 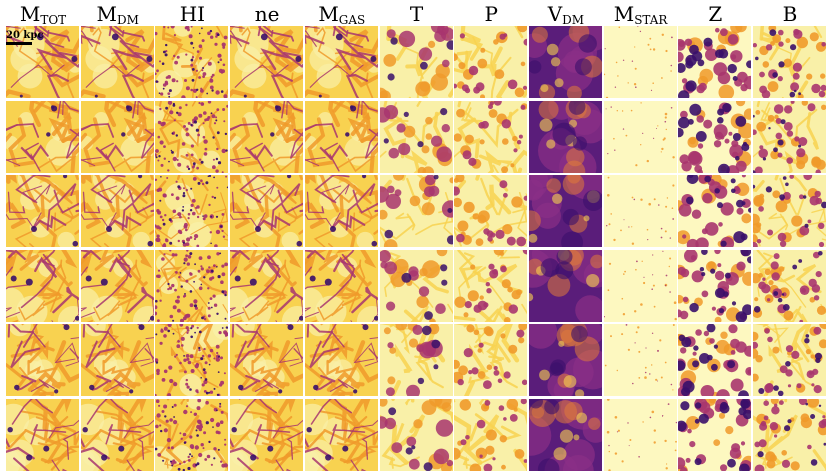 I want to click on header-mtot-base: M, so click(x=30, y=14).